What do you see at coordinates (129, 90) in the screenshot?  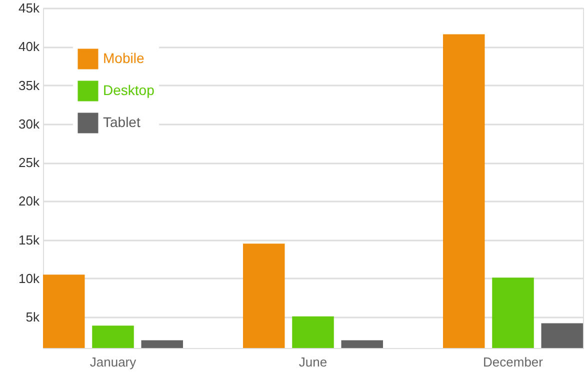 I see `legend-label: Desktop` at bounding box center [129, 90].